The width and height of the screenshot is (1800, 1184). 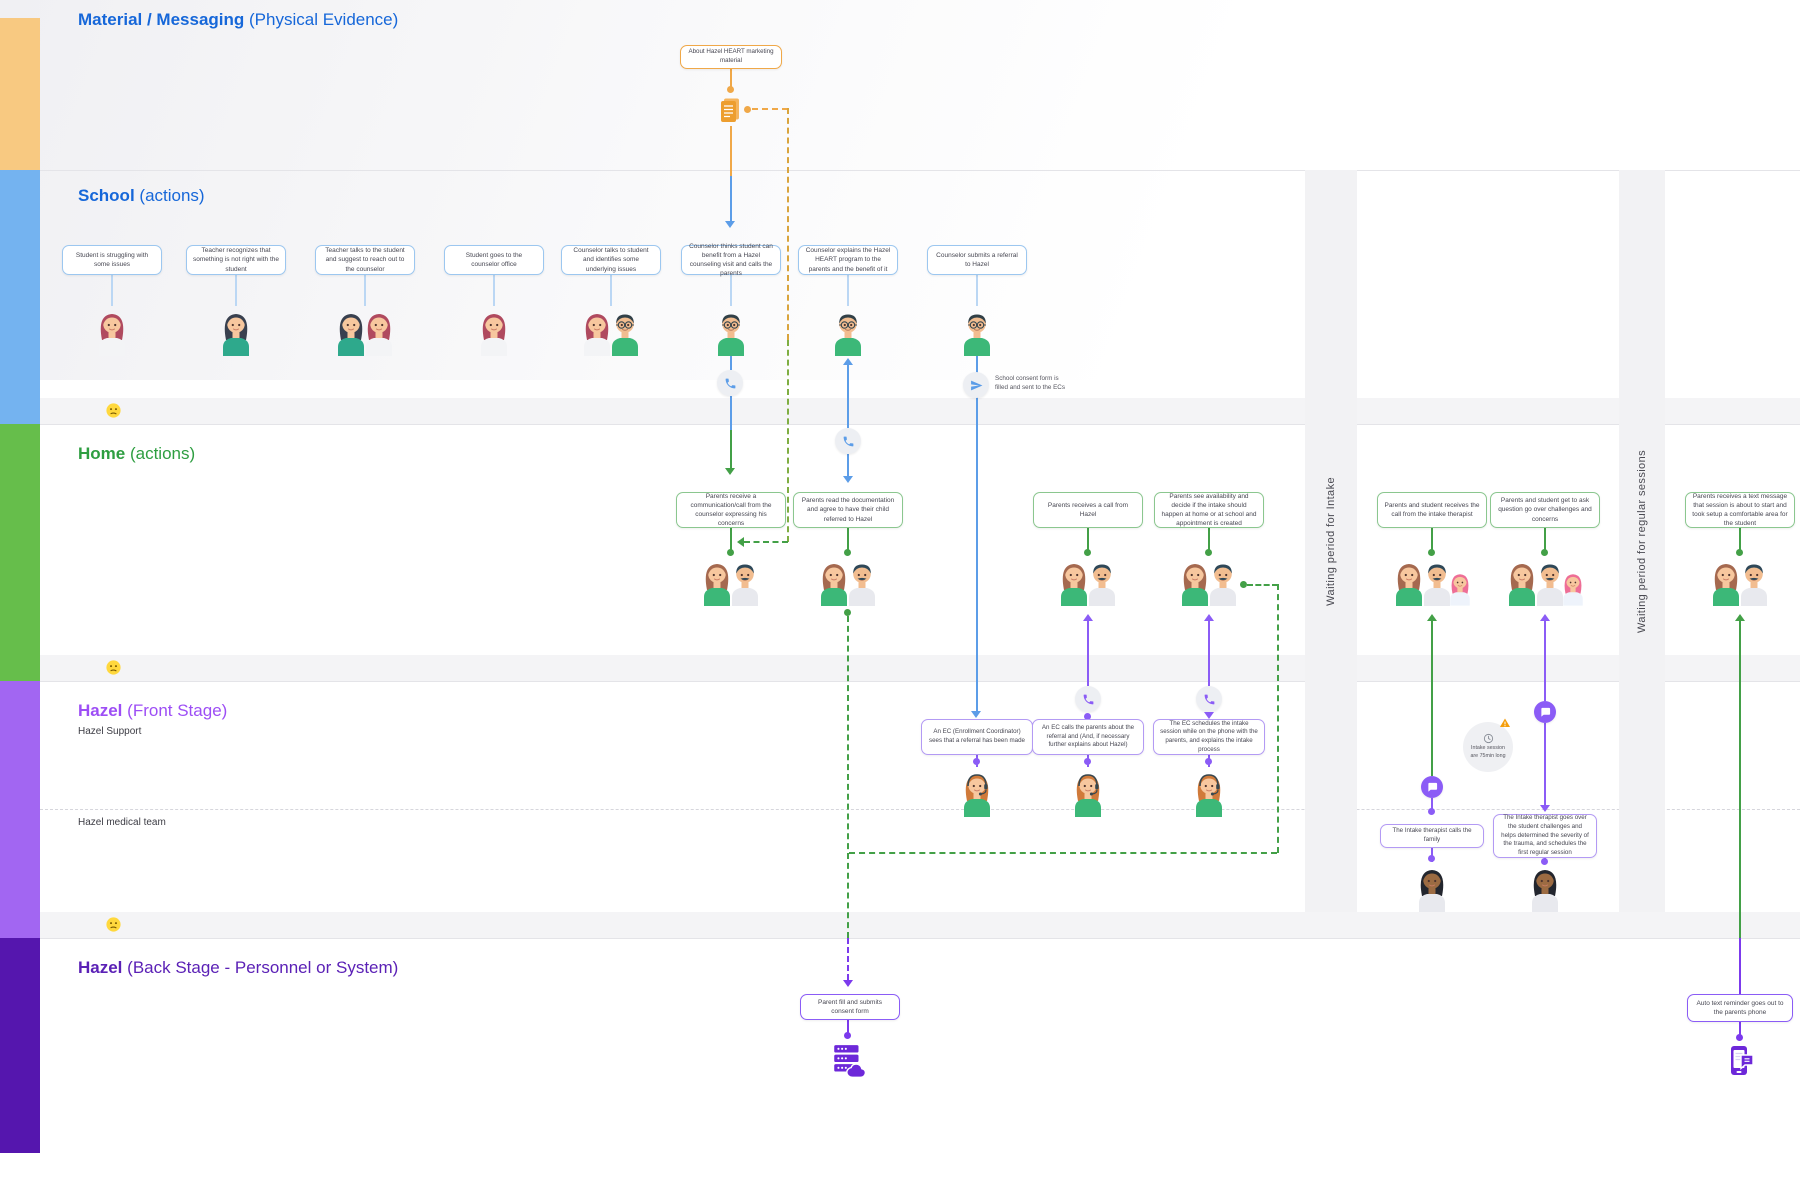 What do you see at coordinates (106, 195) in the screenshot?
I see `school-lane-title-bold: School` at bounding box center [106, 195].